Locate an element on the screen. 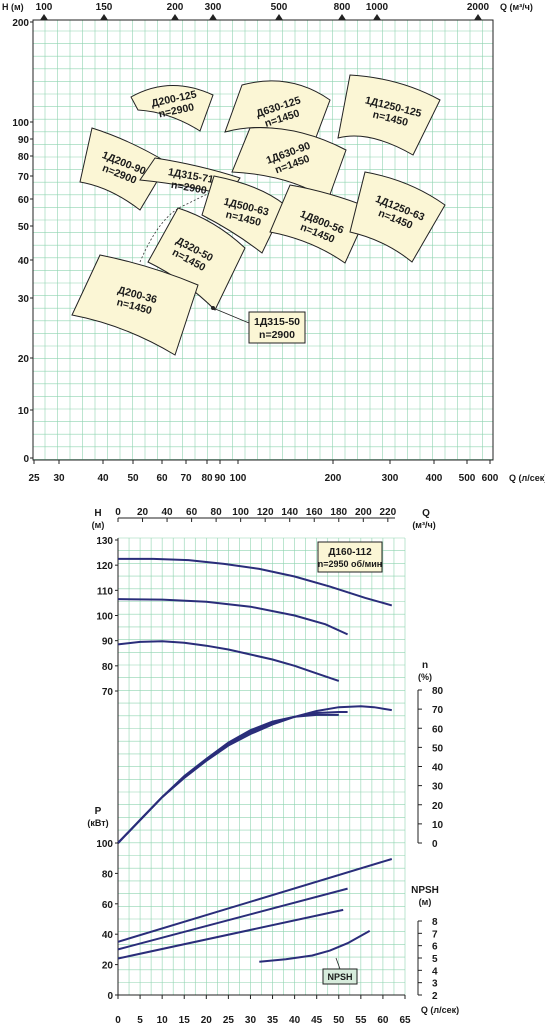 This screenshot has height=1024, width=545. npsh-tick-label: 3 is located at coordinates (435, 984).